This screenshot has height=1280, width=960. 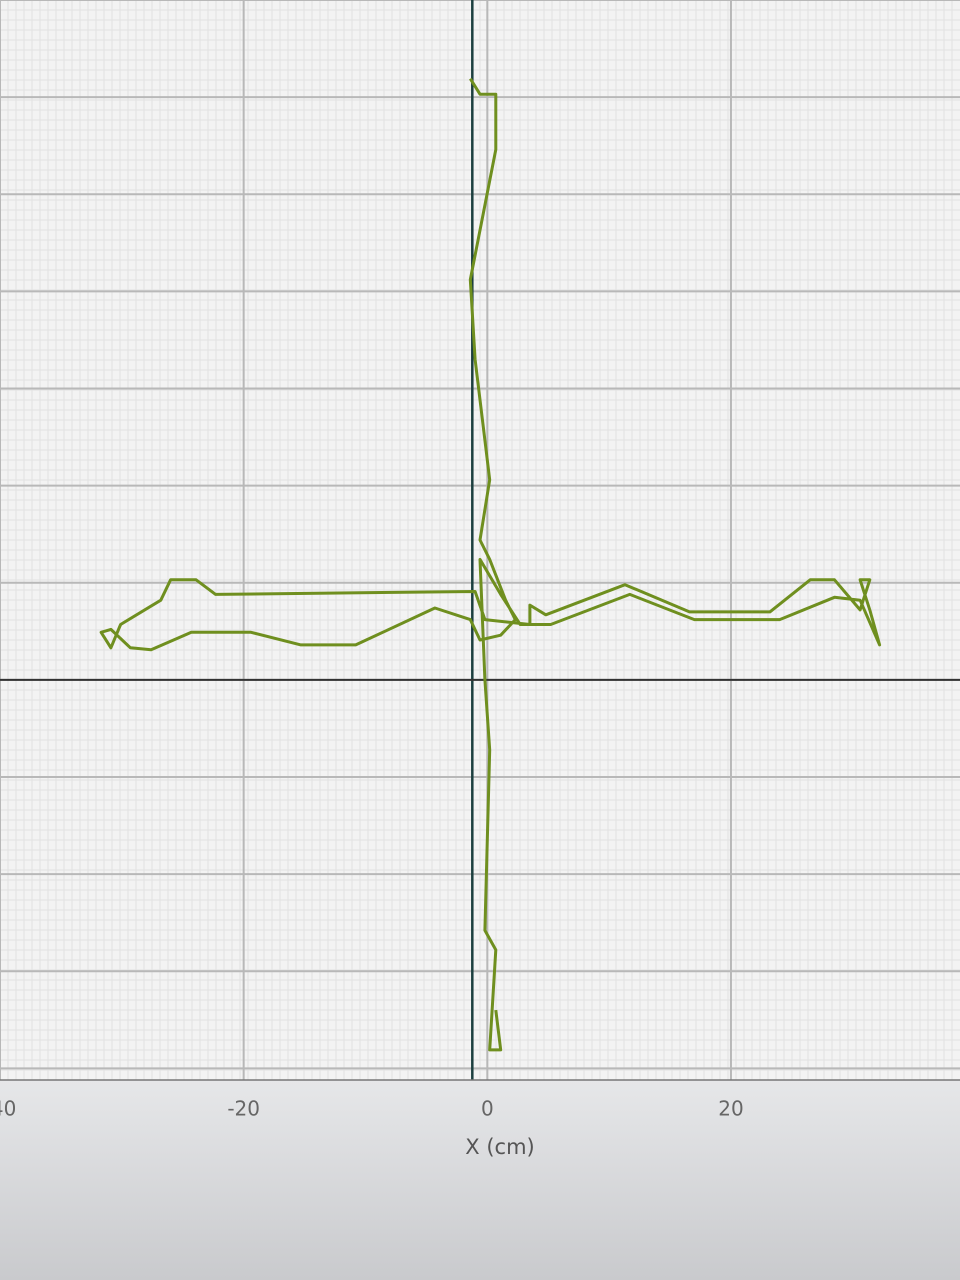 What do you see at coordinates (243, 1109) in the screenshot?
I see `x-tick-label: -20` at bounding box center [243, 1109].